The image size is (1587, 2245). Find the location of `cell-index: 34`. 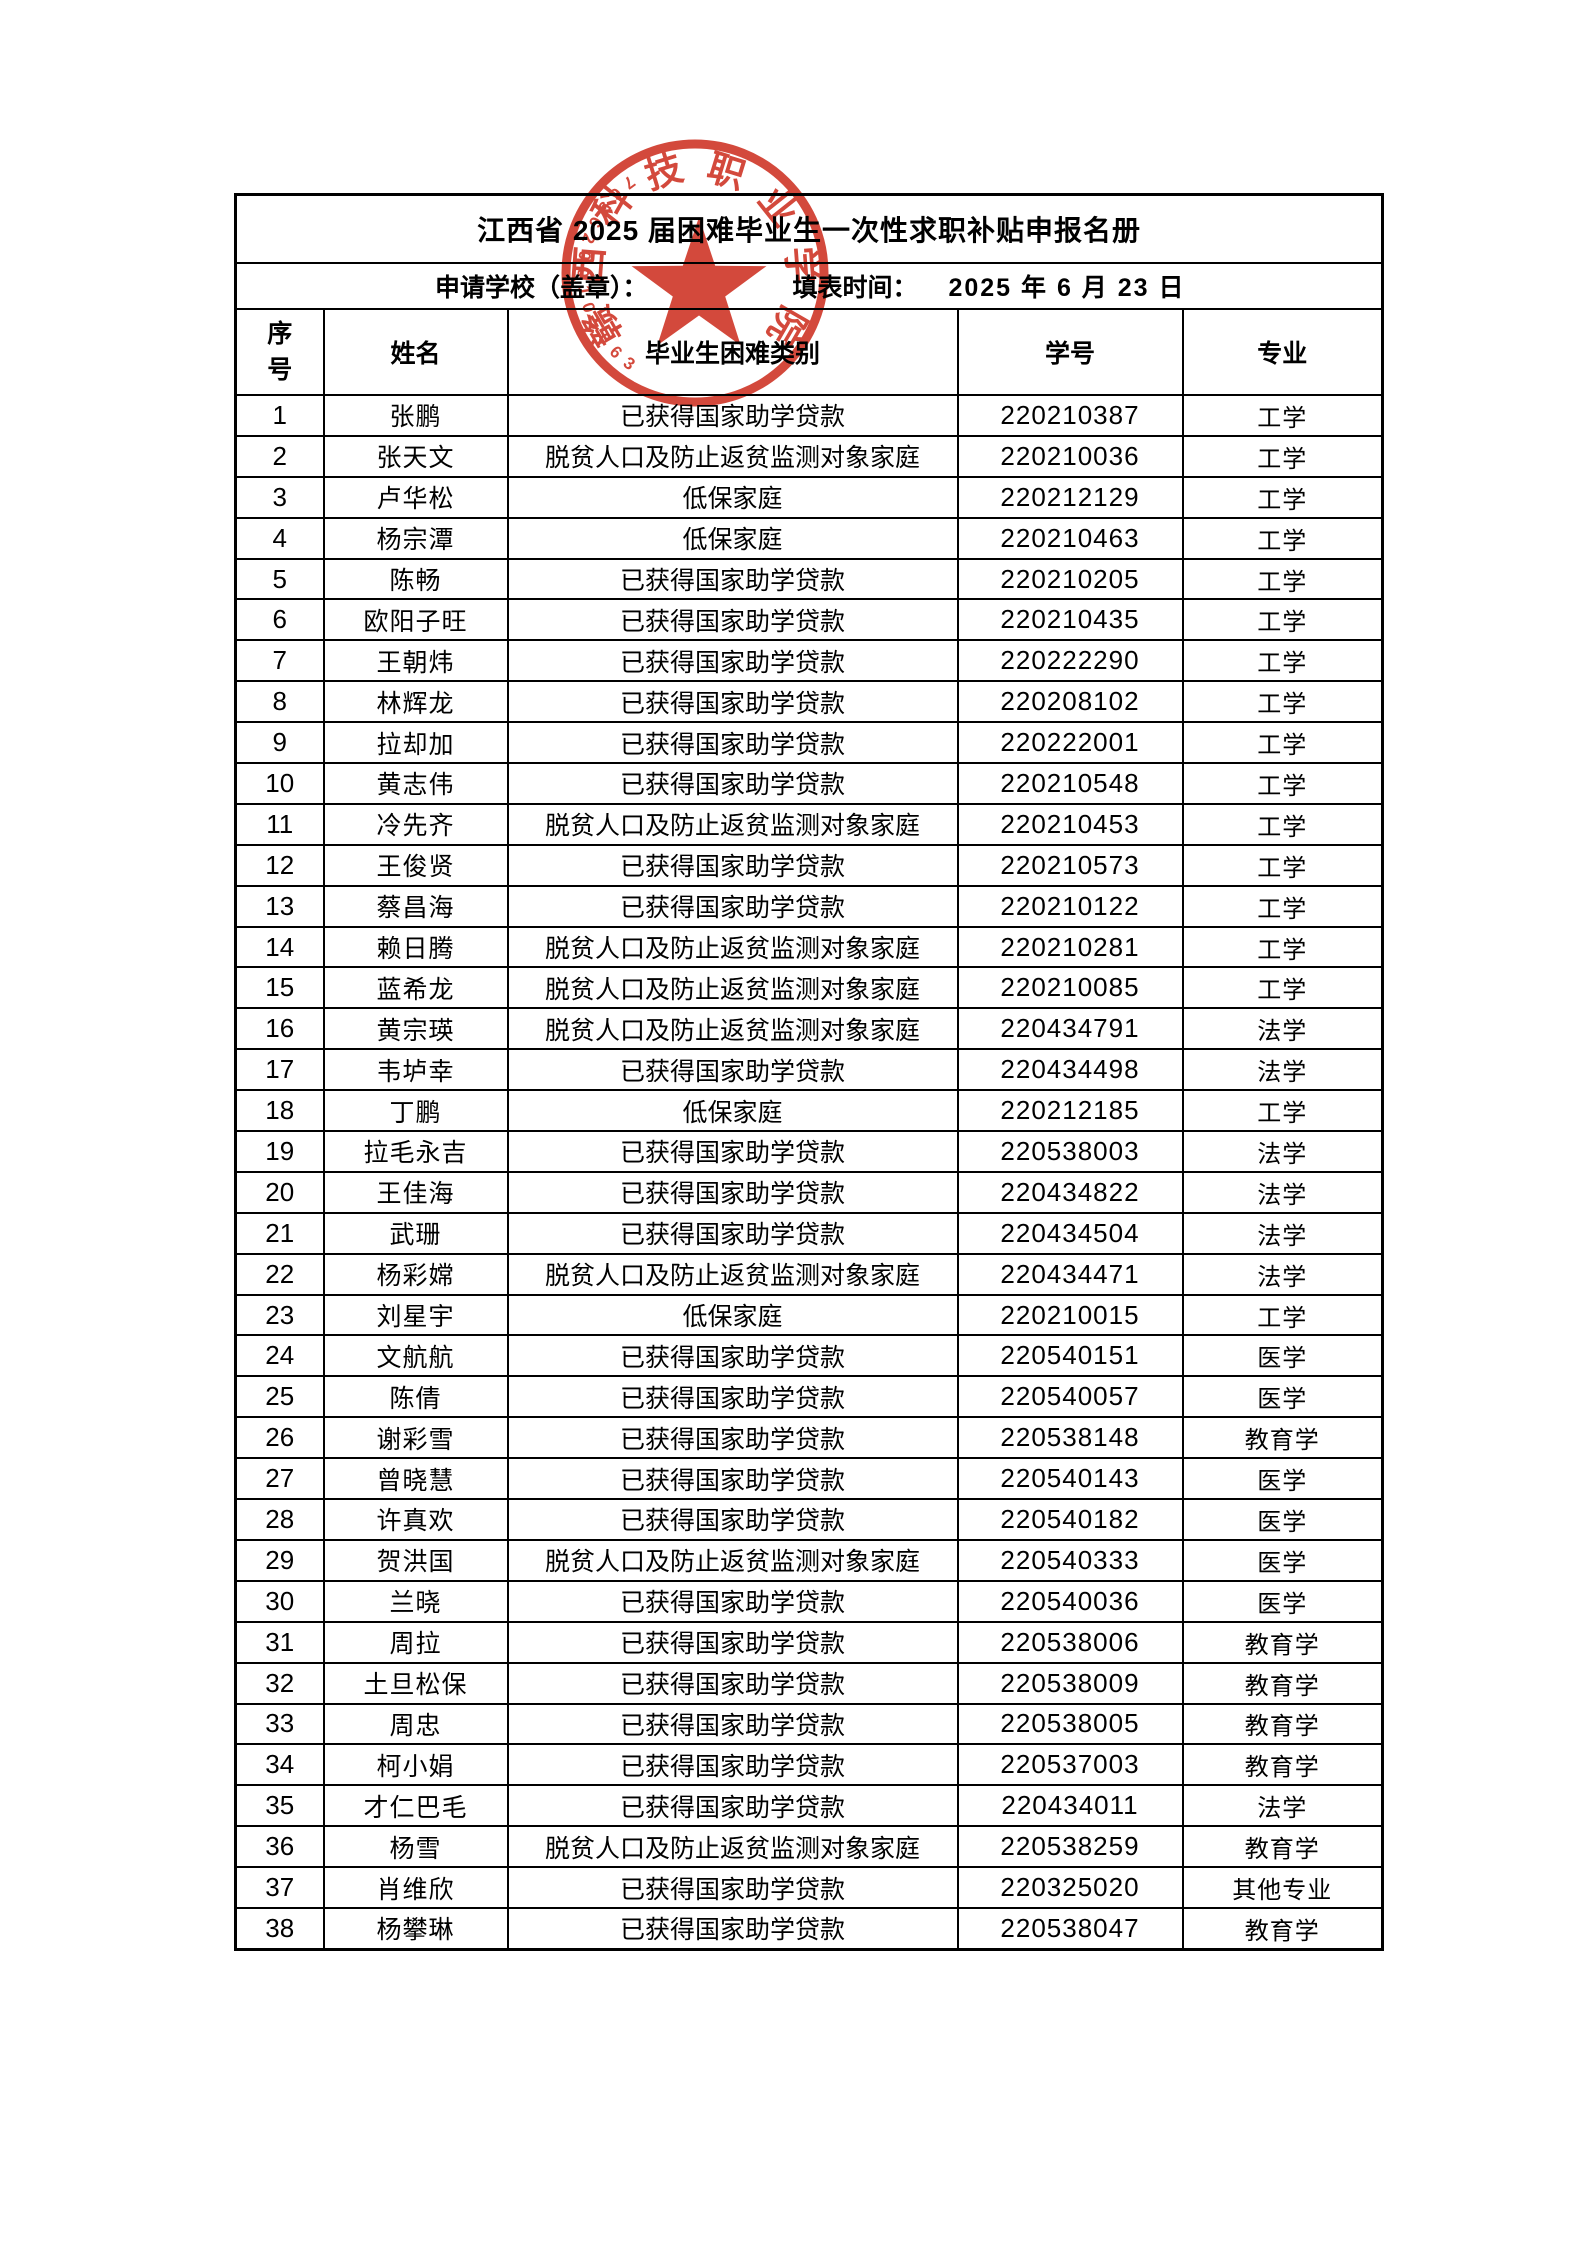

cell-index: 34 is located at coordinates (279, 1765).